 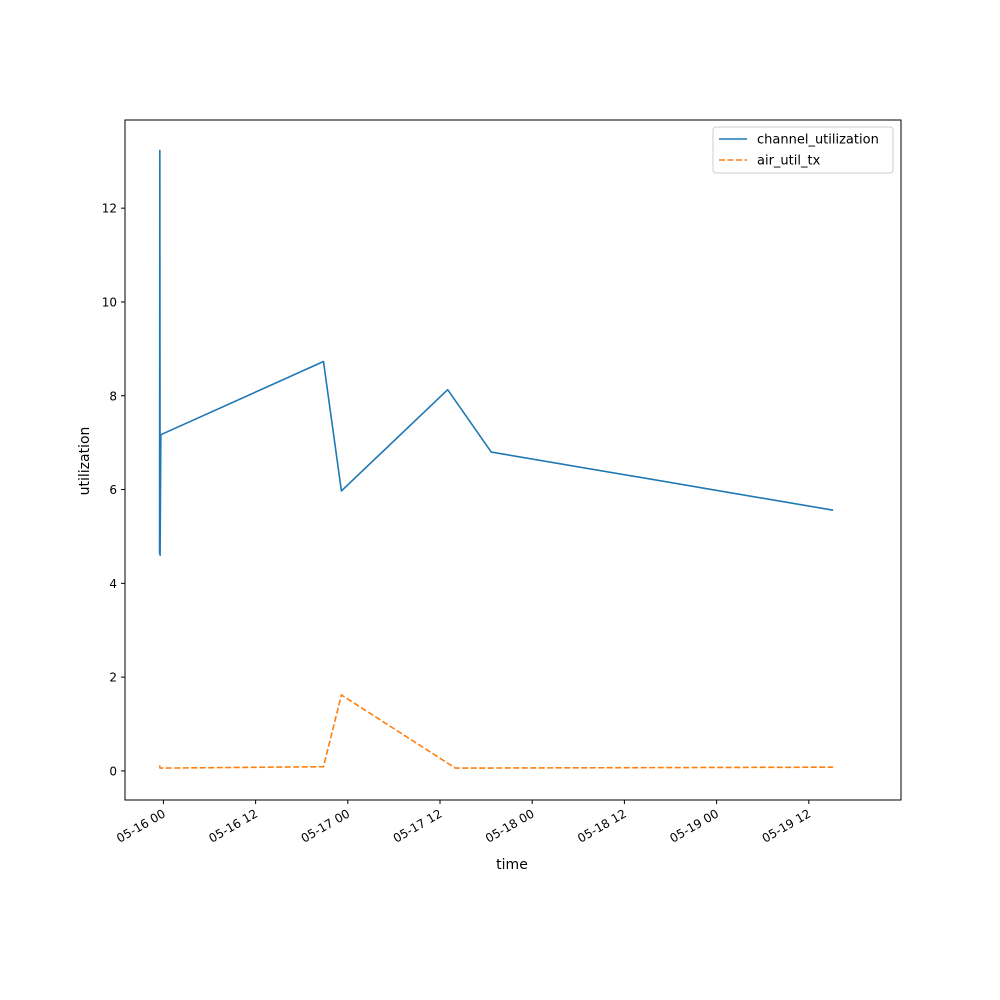 I want to click on series-line-air_util_tx, so click(x=496, y=731).